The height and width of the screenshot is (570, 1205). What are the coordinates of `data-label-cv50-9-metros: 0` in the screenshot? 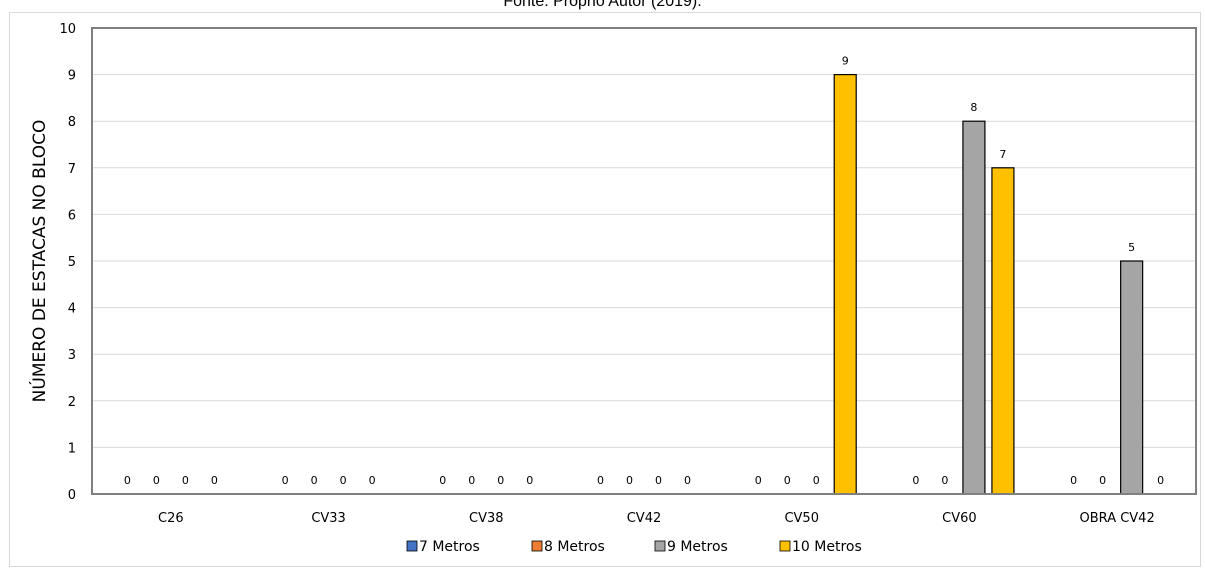 It's located at (816, 480).